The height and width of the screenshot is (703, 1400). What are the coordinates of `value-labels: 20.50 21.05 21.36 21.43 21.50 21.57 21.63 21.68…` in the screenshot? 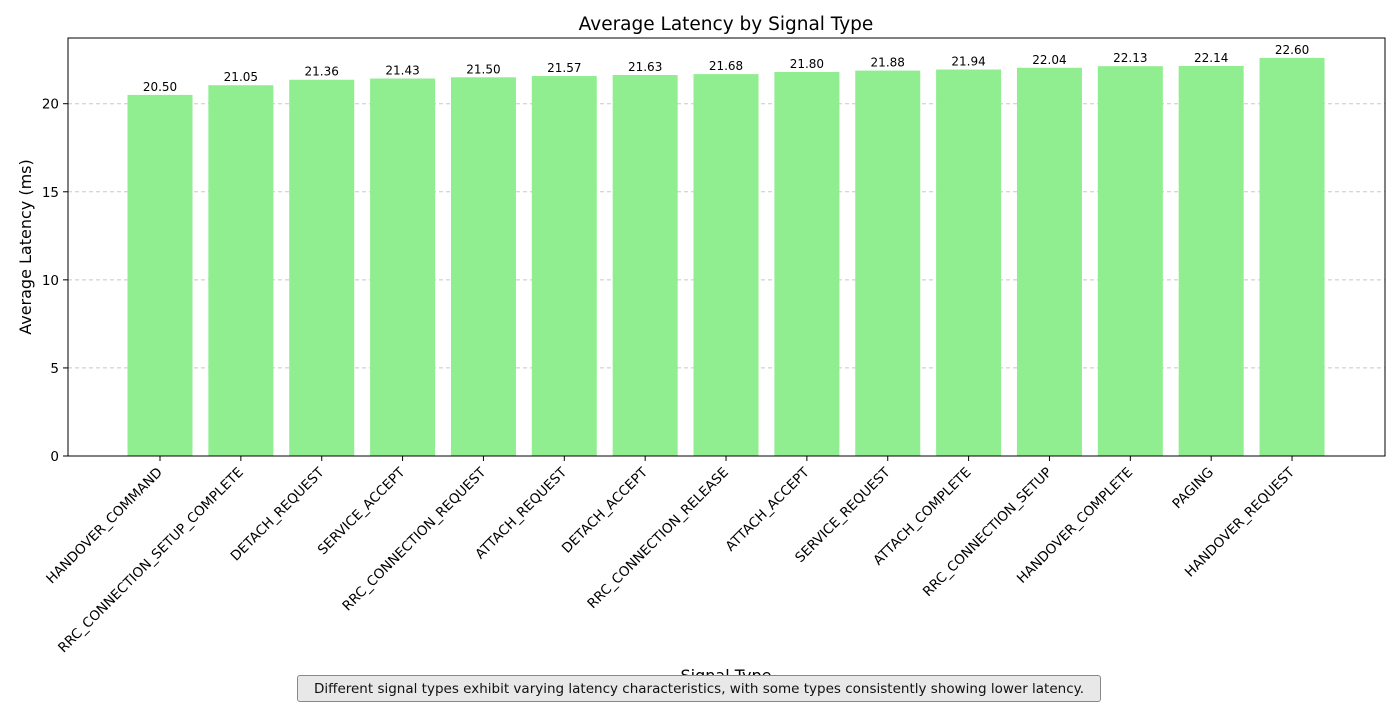 It's located at (726, 68).